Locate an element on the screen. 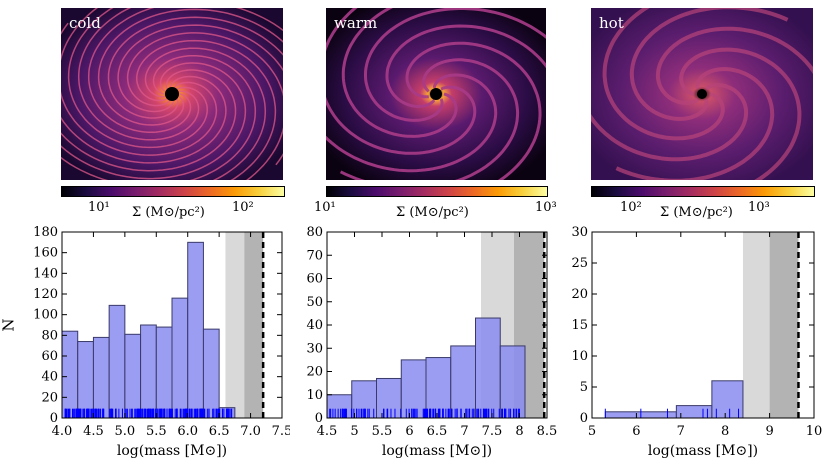  x-tick-label: 7.0 is located at coordinates (250, 431).